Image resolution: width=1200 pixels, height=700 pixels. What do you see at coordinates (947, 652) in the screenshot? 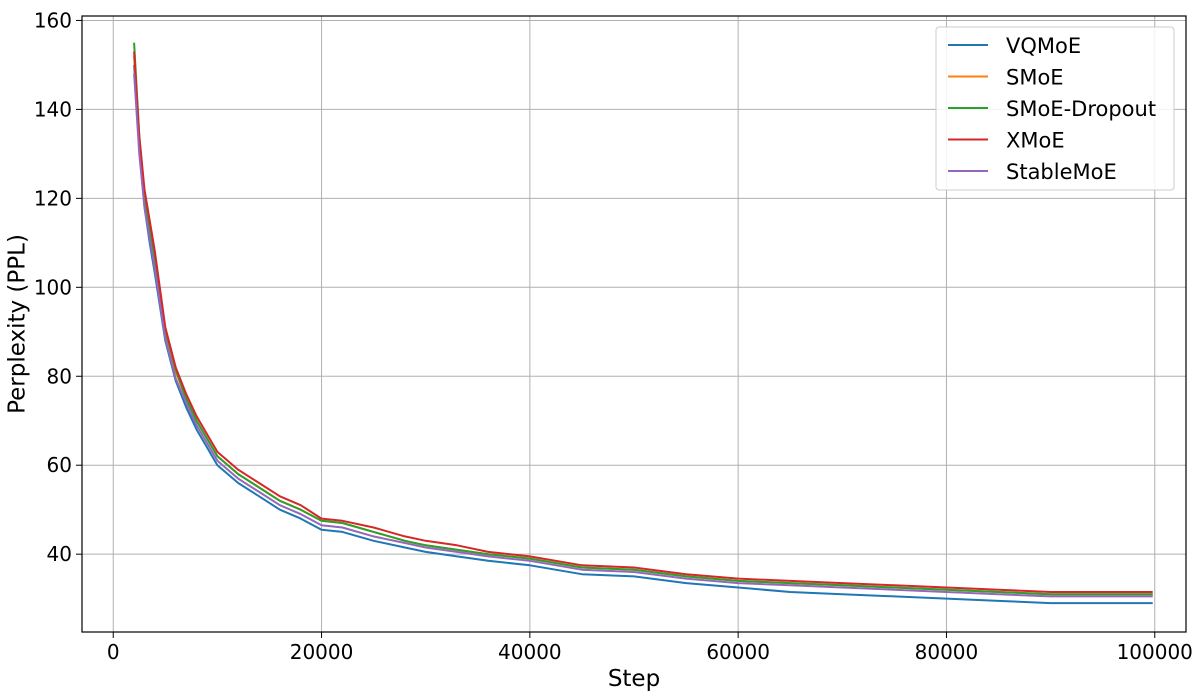
I see `x-tick-label: 80000` at bounding box center [947, 652].